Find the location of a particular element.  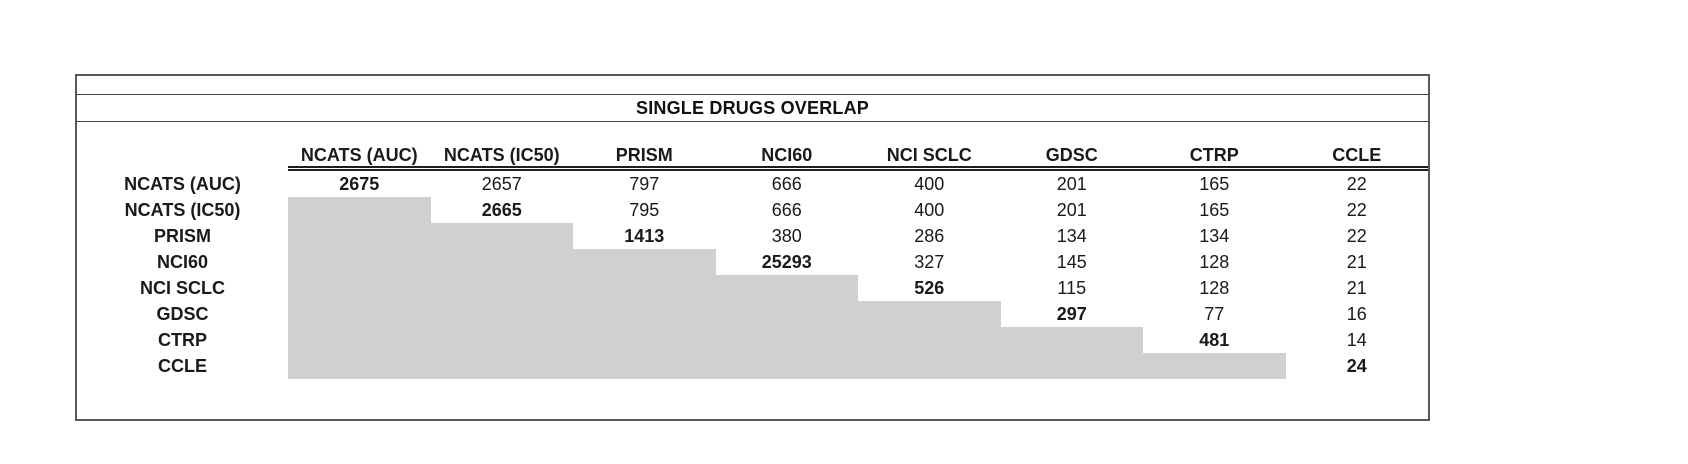

diagonal-cell: 24 is located at coordinates (1356, 365).